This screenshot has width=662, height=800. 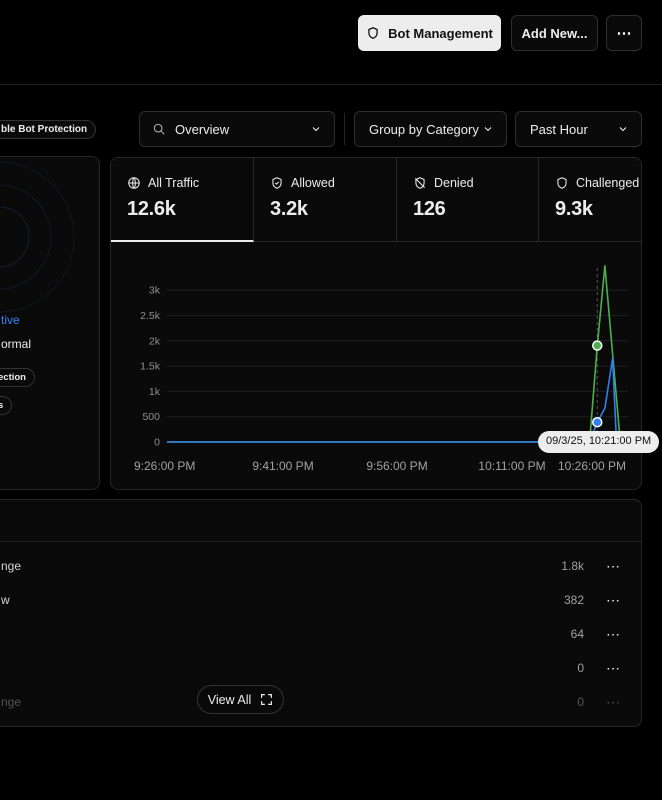 I want to click on expand-icon, so click(x=266, y=699).